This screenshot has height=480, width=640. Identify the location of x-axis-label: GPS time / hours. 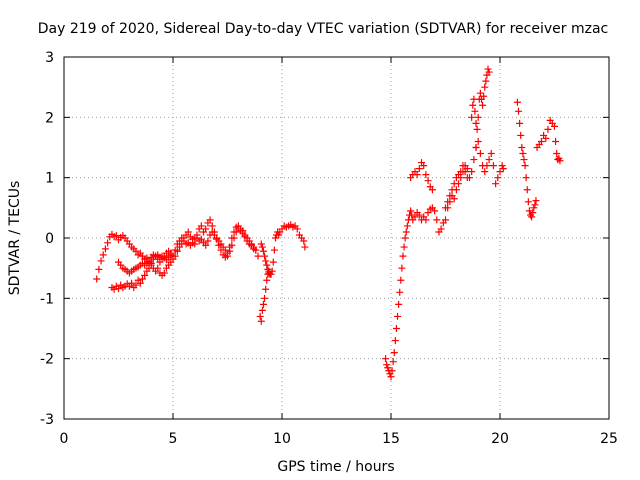
(335, 467).